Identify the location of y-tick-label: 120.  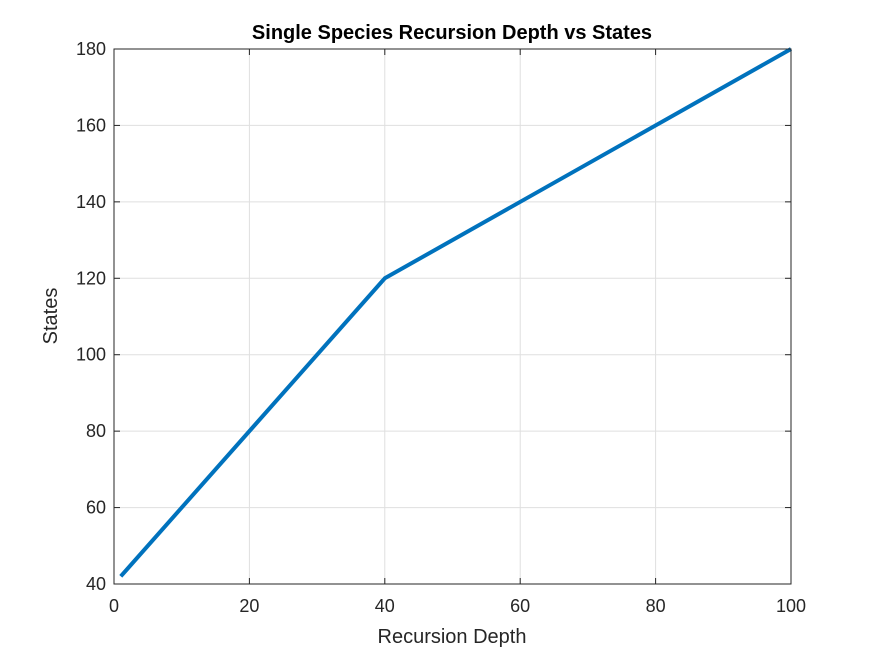
(91, 278).